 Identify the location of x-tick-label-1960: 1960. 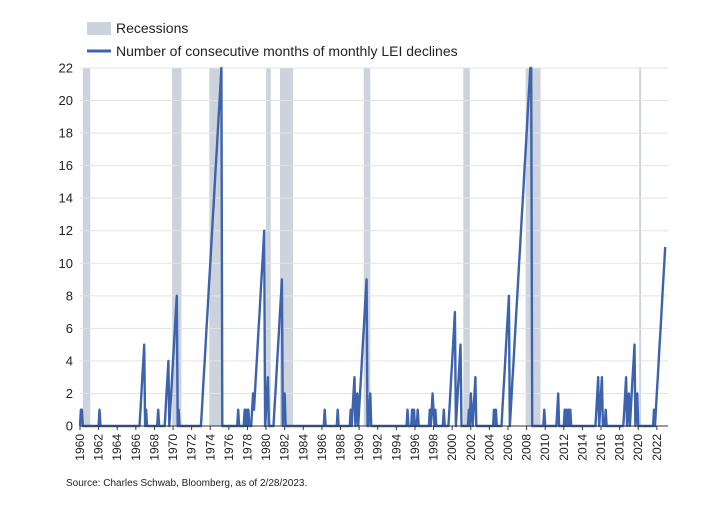
(80, 447).